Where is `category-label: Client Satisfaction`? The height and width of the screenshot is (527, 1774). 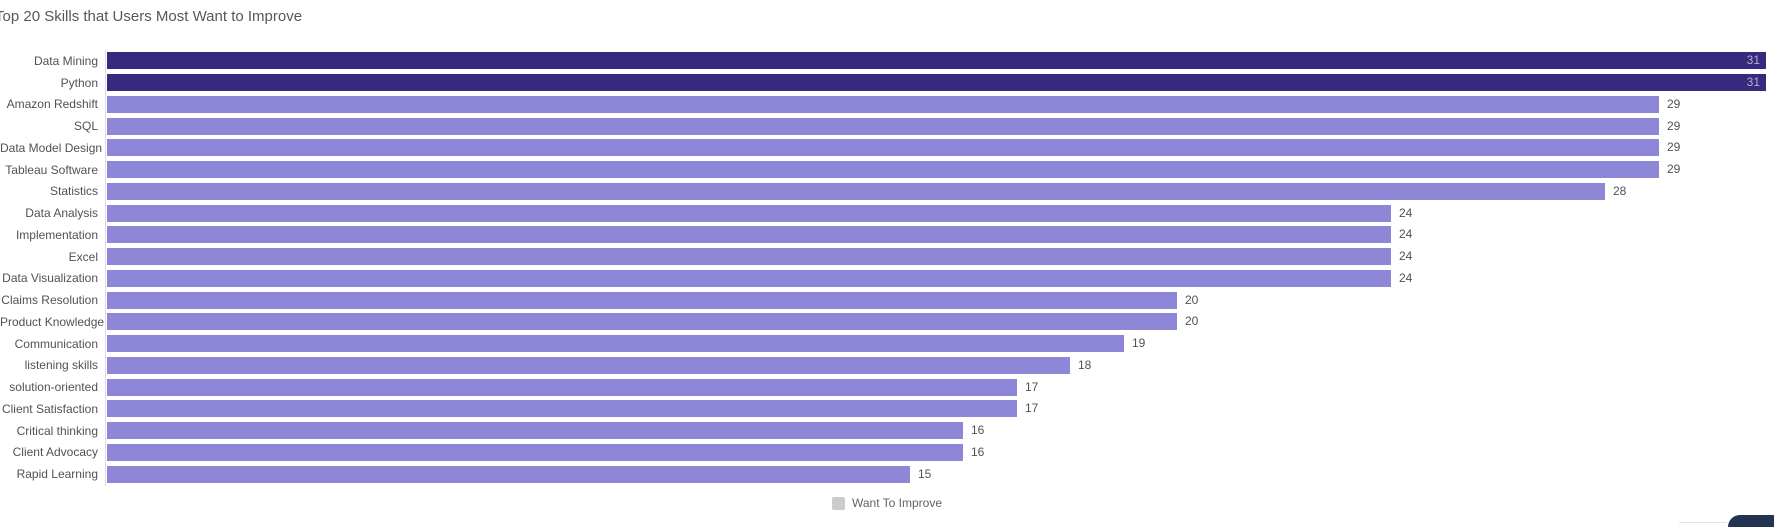 category-label: Client Satisfaction is located at coordinates (49, 408).